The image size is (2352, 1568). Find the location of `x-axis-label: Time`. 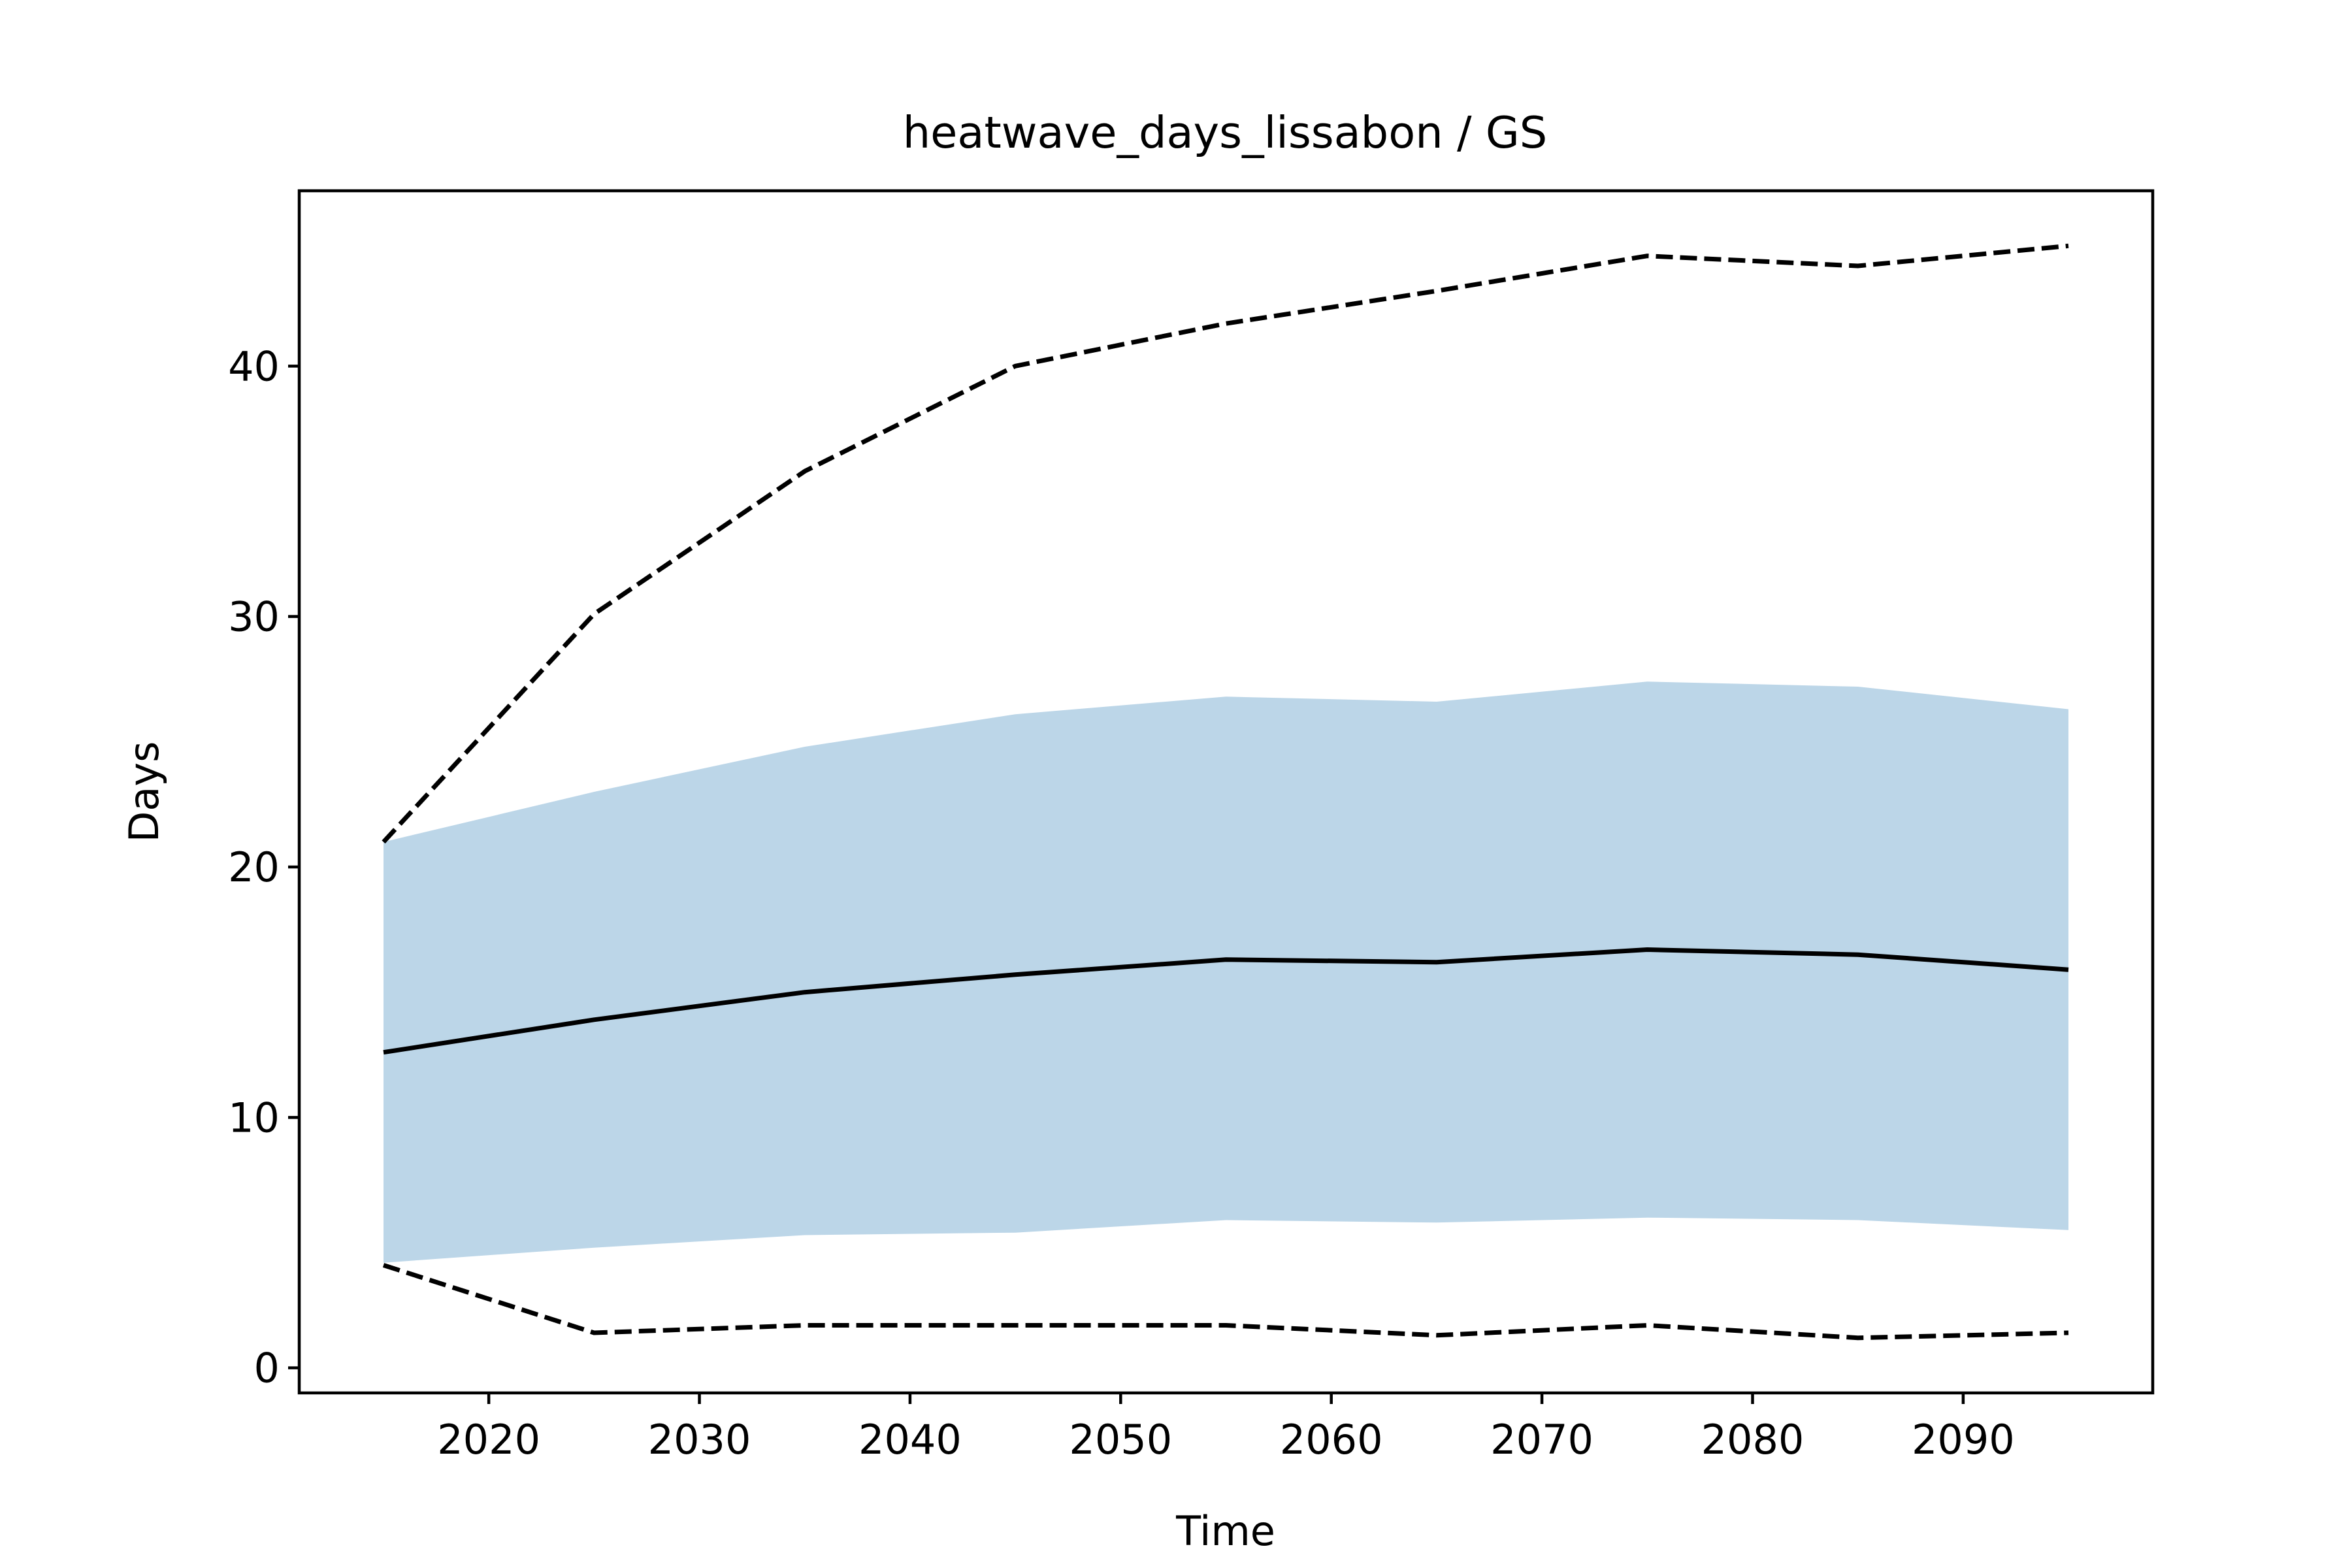

x-axis-label: Time is located at coordinates (1225, 1531).